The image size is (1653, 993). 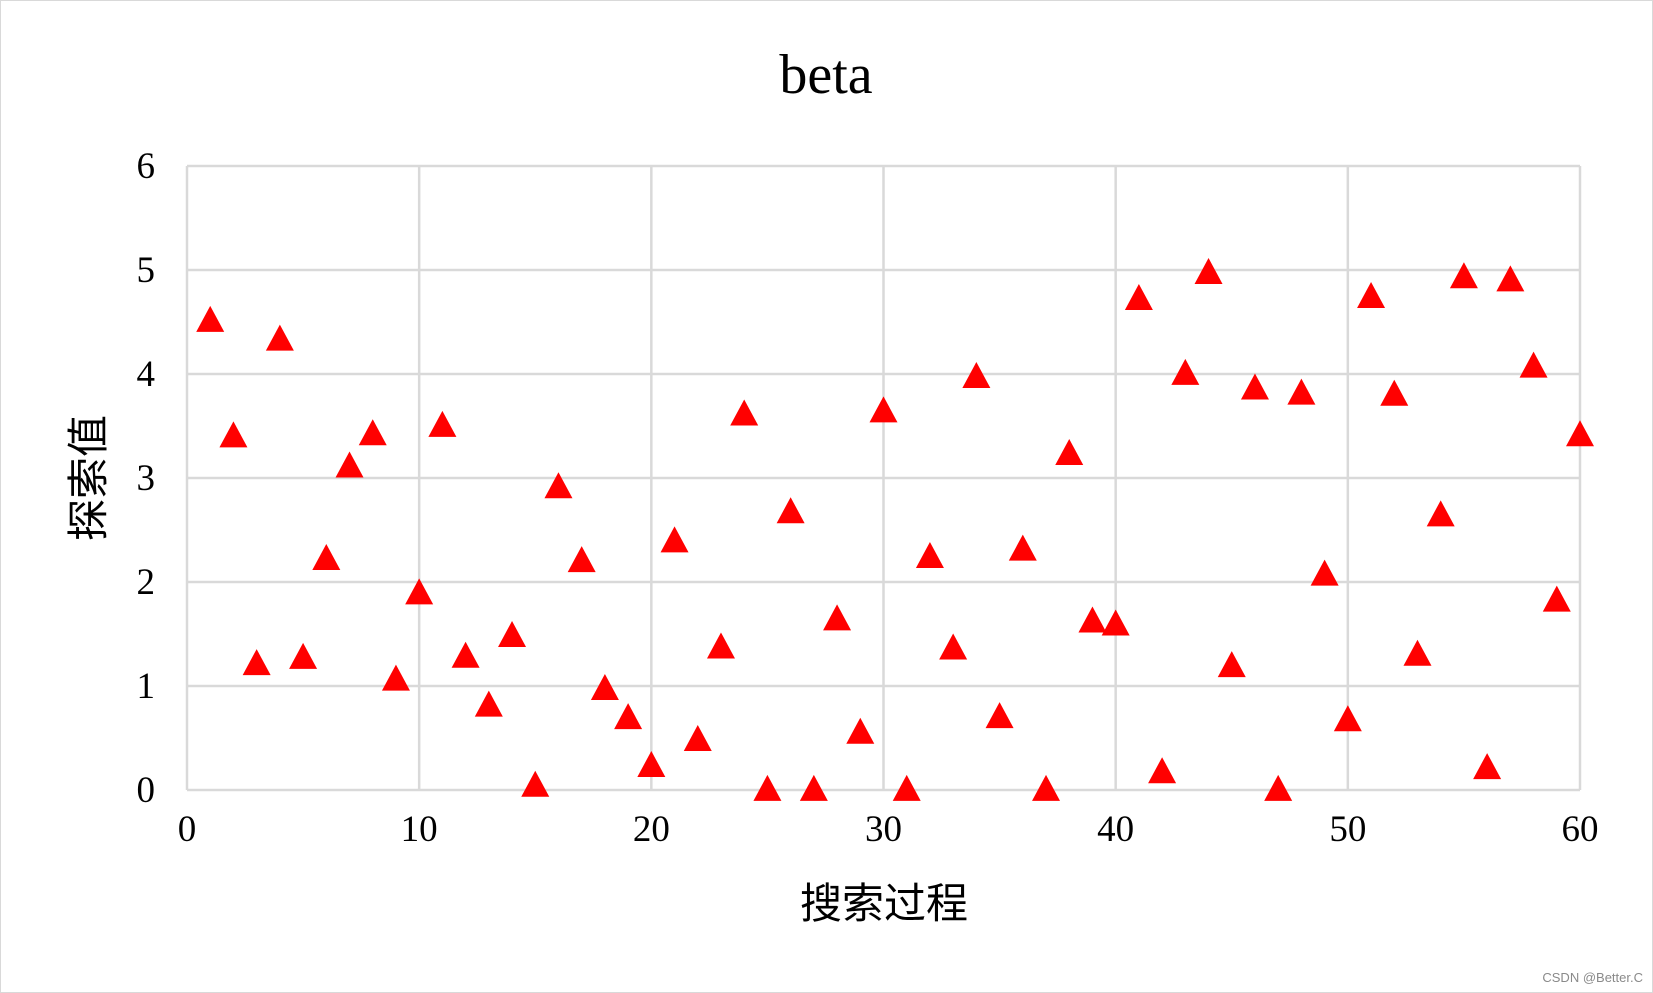 What do you see at coordinates (1580, 829) in the screenshot?
I see `x-tick-label: 60` at bounding box center [1580, 829].